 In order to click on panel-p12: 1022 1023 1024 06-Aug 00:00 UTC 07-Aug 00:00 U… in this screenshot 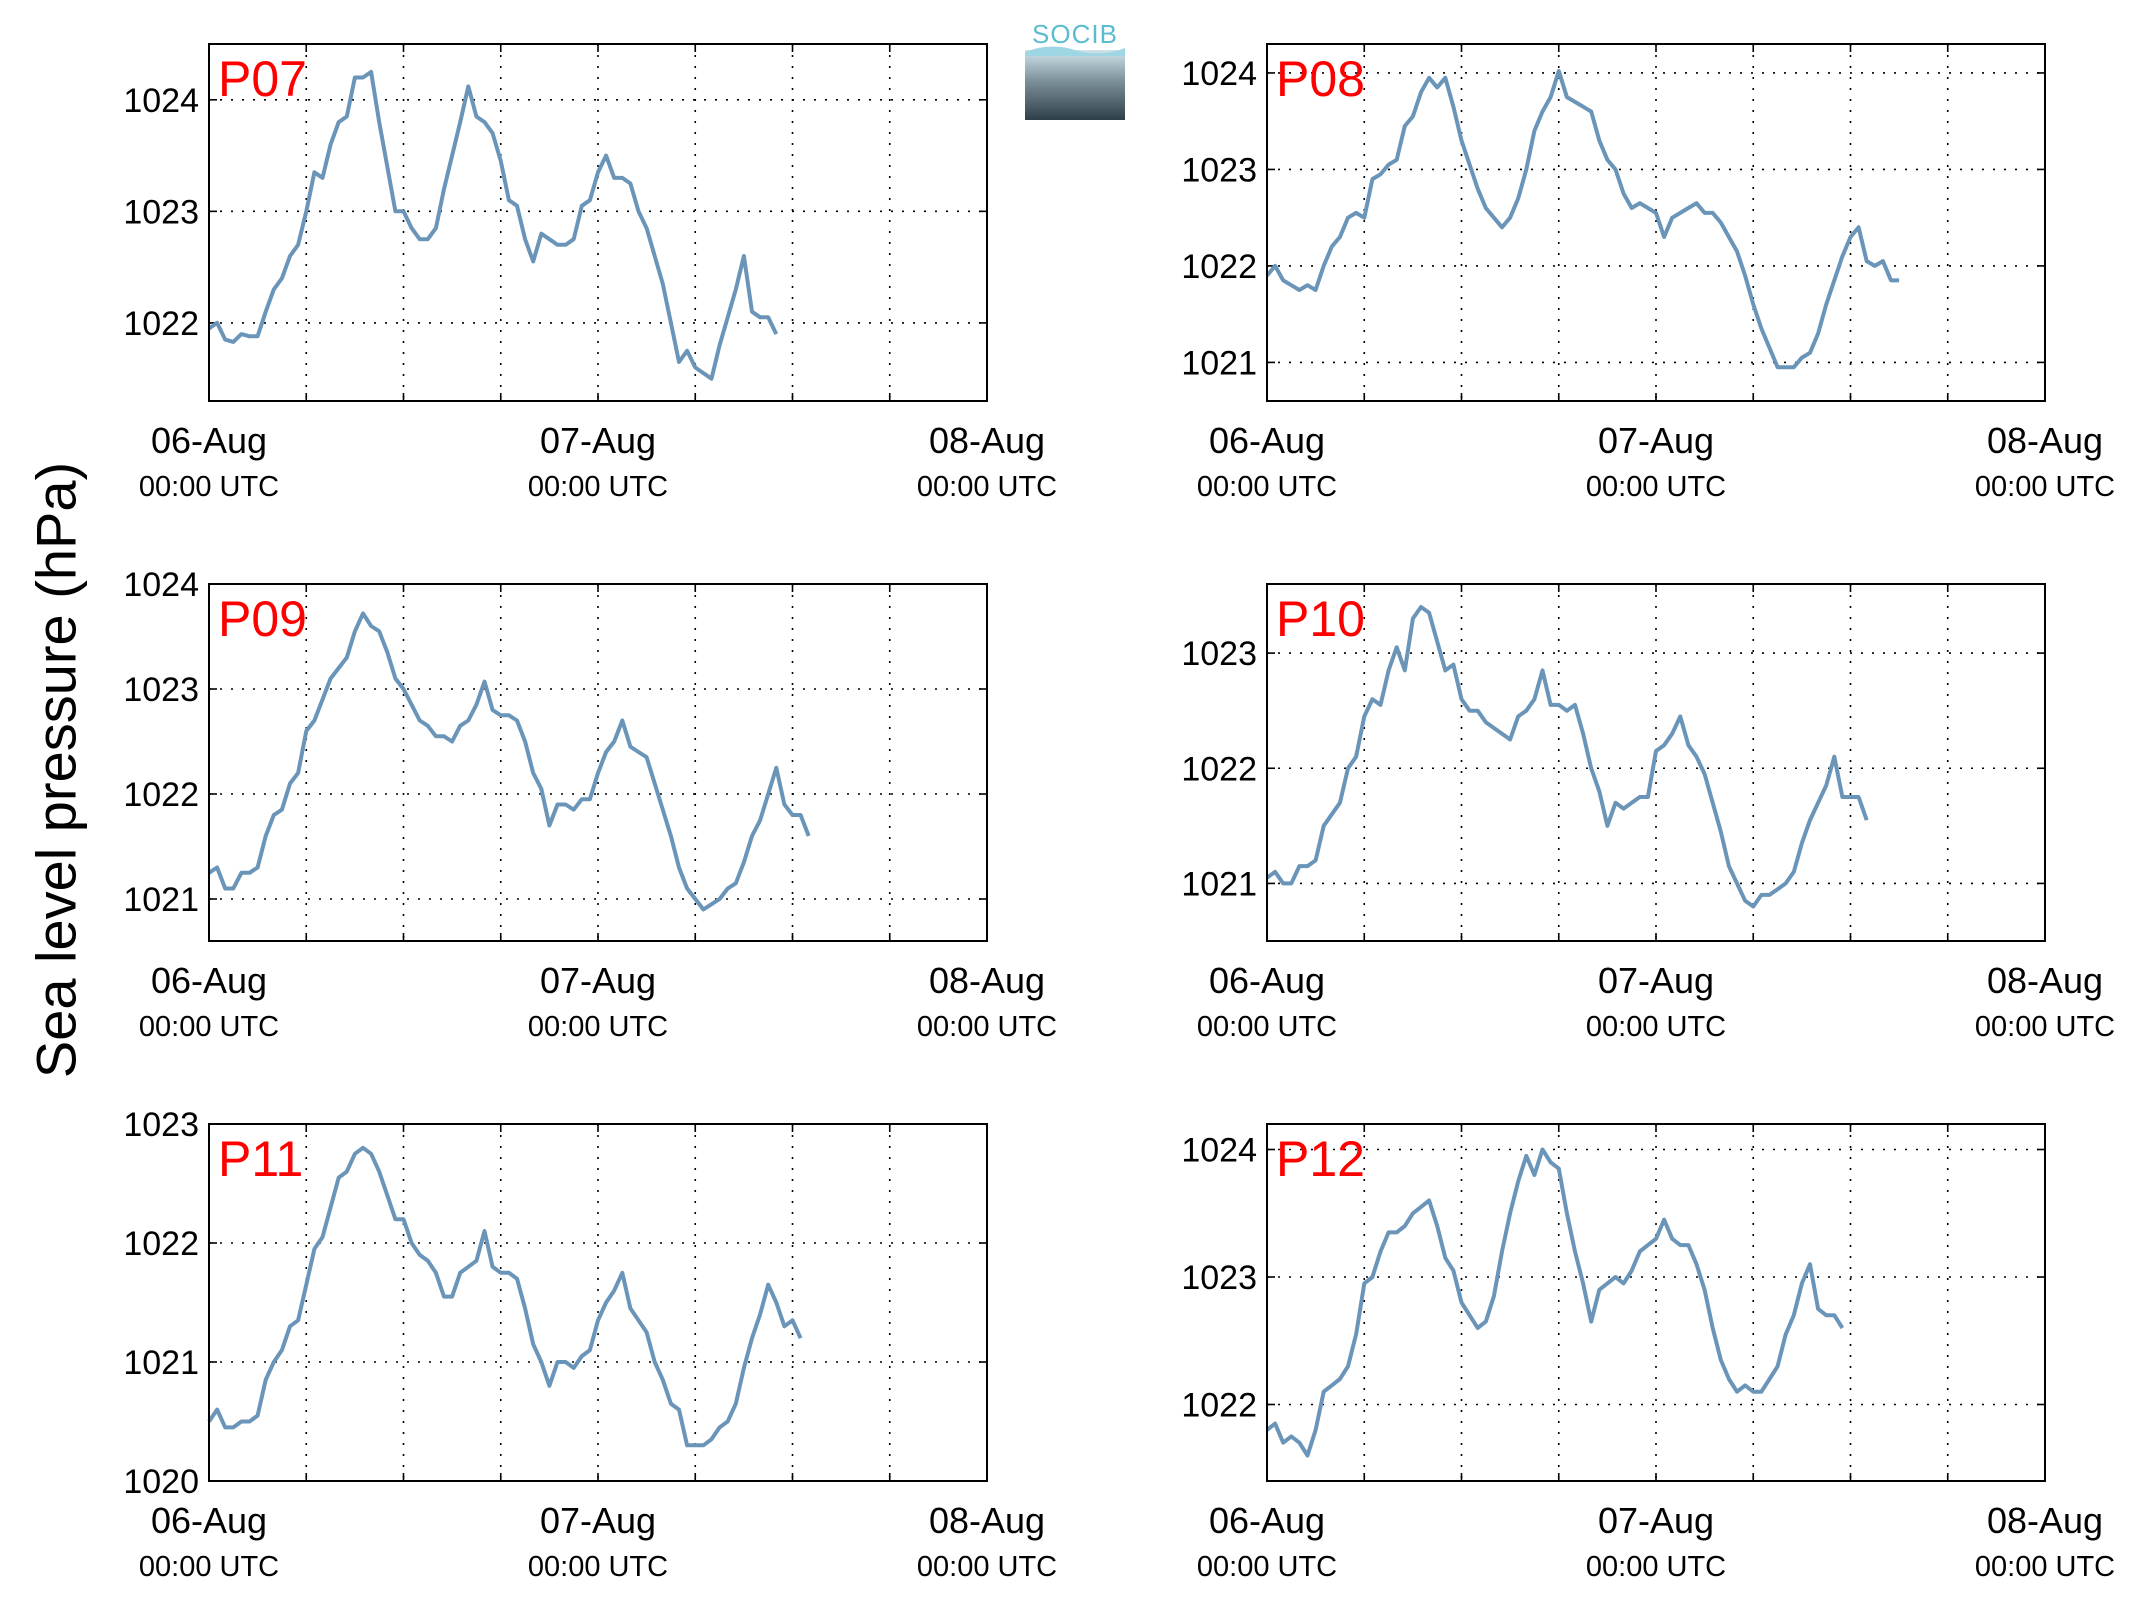, I will do `click(1648, 1353)`.